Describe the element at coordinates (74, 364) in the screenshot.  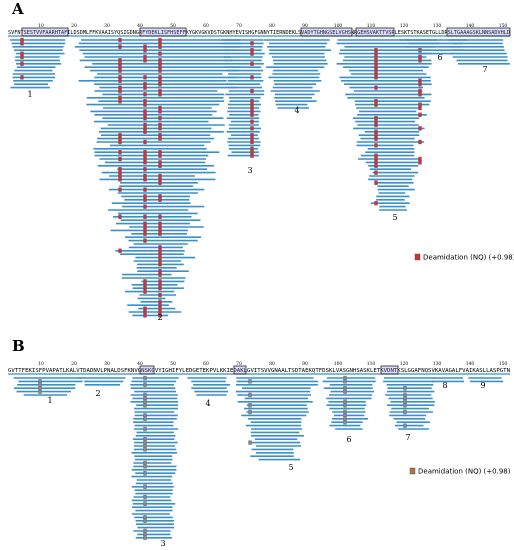
I see `position-tick: 20` at that location.